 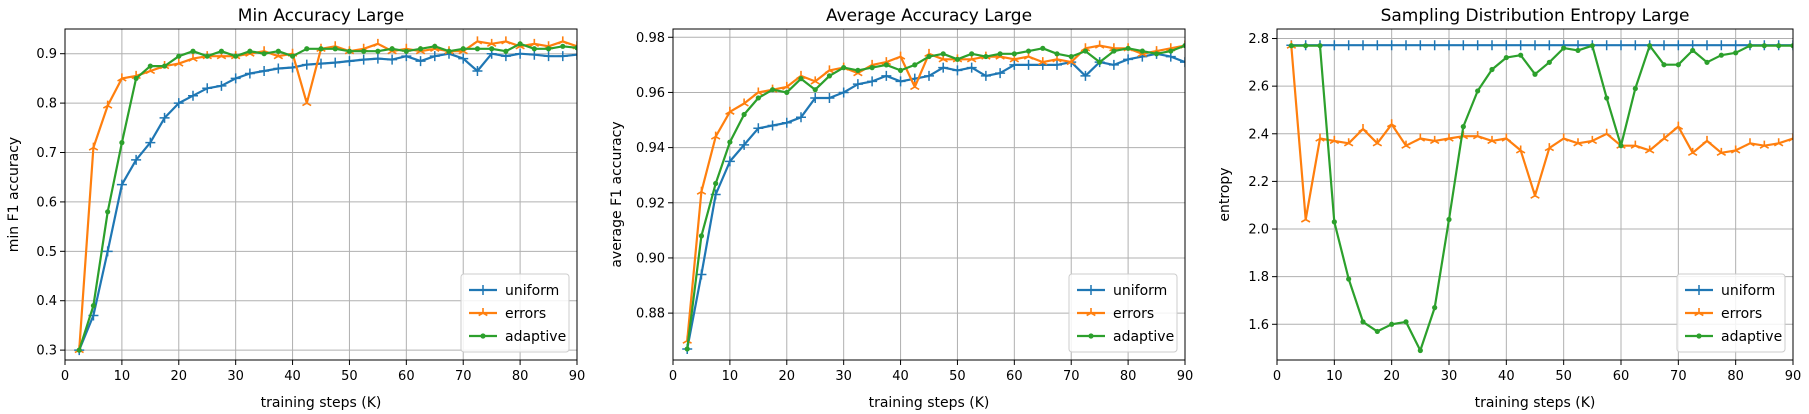 I want to click on y-tick-label: 0.90, so click(x=650, y=258).